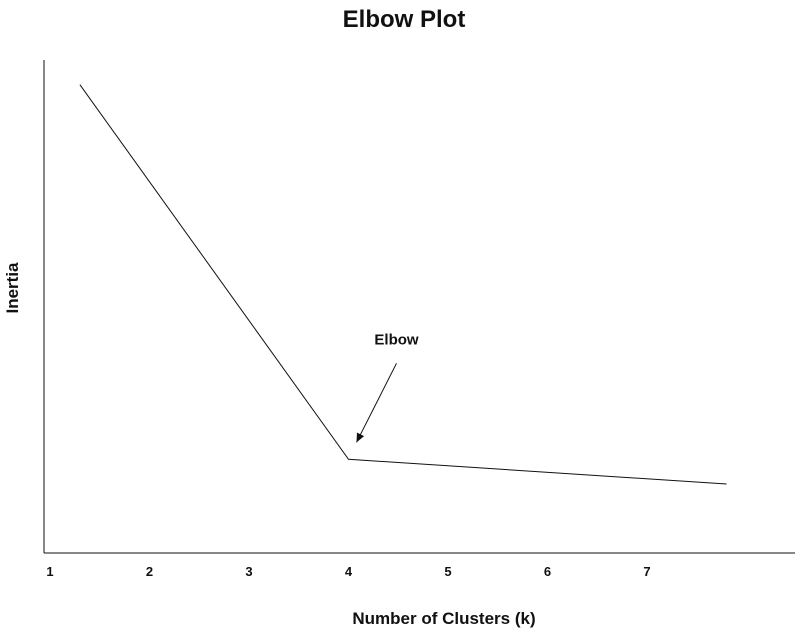  Describe the element at coordinates (12, 288) in the screenshot. I see `y-axis-label: Inertia` at that location.